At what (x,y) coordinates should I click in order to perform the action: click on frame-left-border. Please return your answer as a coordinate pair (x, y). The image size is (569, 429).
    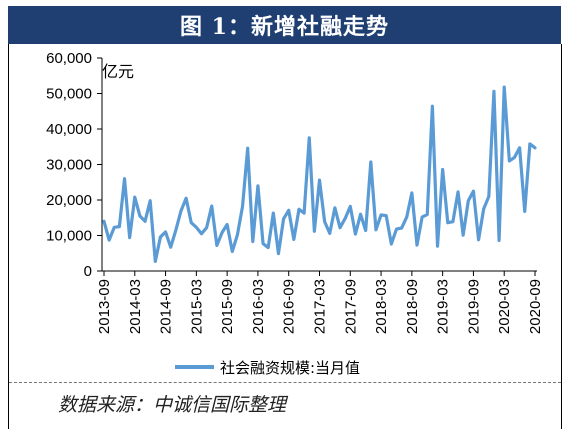
    Looking at the image, I should click on (8, 236).